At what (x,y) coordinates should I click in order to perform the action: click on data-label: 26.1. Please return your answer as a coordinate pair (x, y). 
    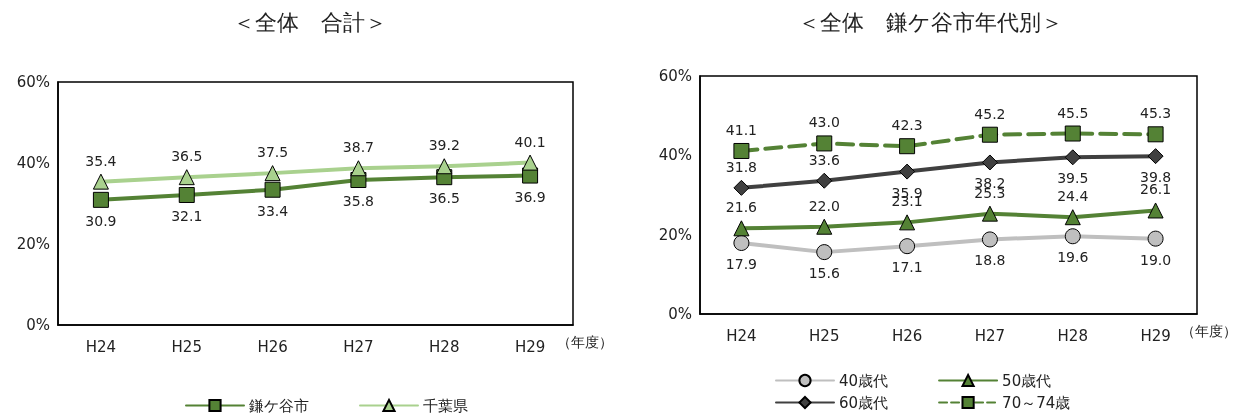
    Looking at the image, I should click on (1156, 189).